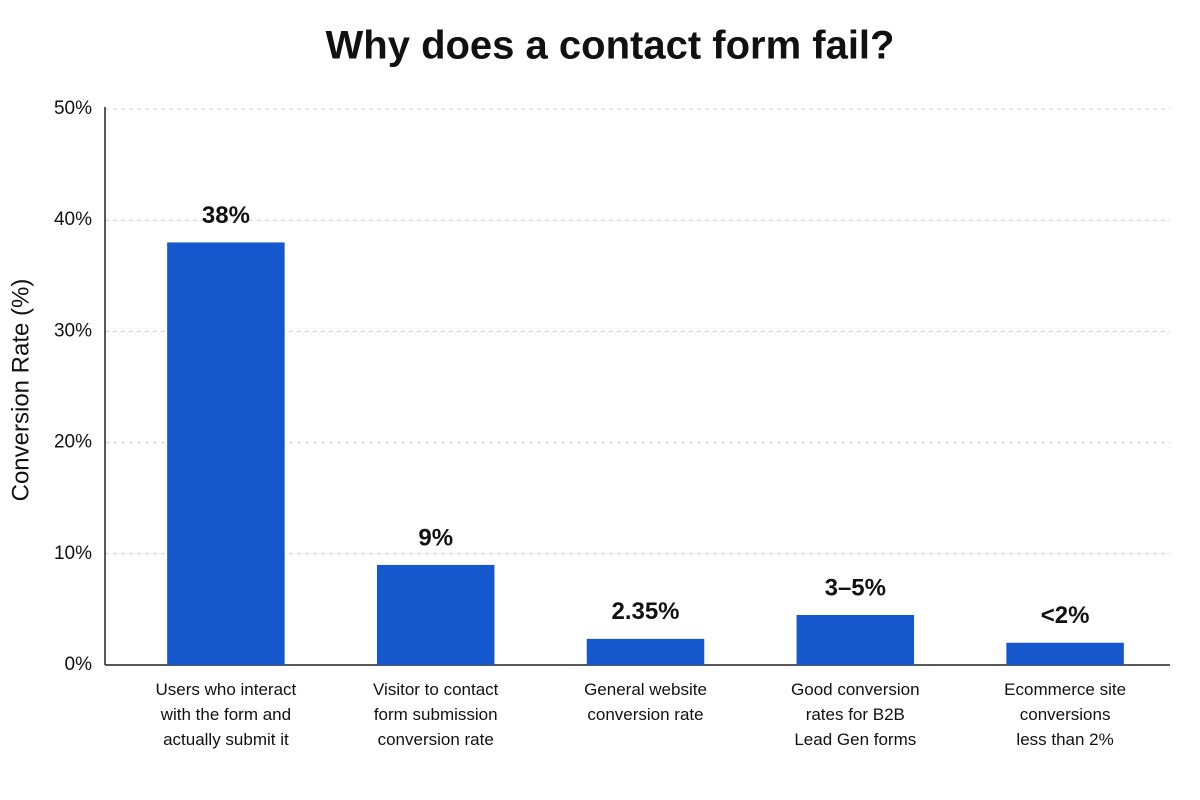  What do you see at coordinates (855, 587) in the screenshot?
I see `value-label: 3–5%` at bounding box center [855, 587].